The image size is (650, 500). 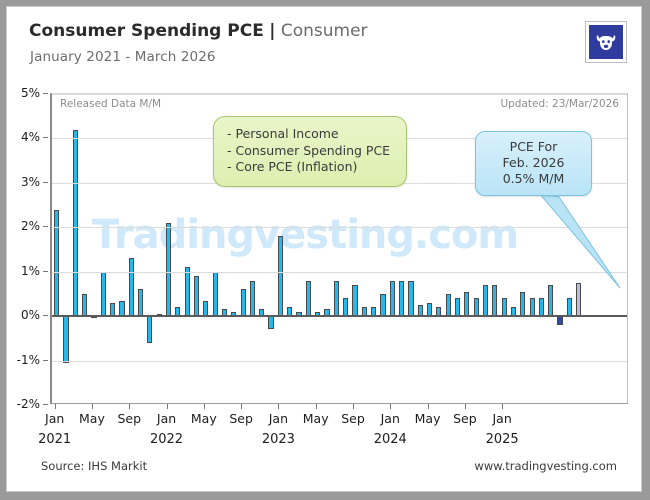 What do you see at coordinates (283, 133) in the screenshot?
I see `legend-item-0: - Personal Income` at bounding box center [283, 133].